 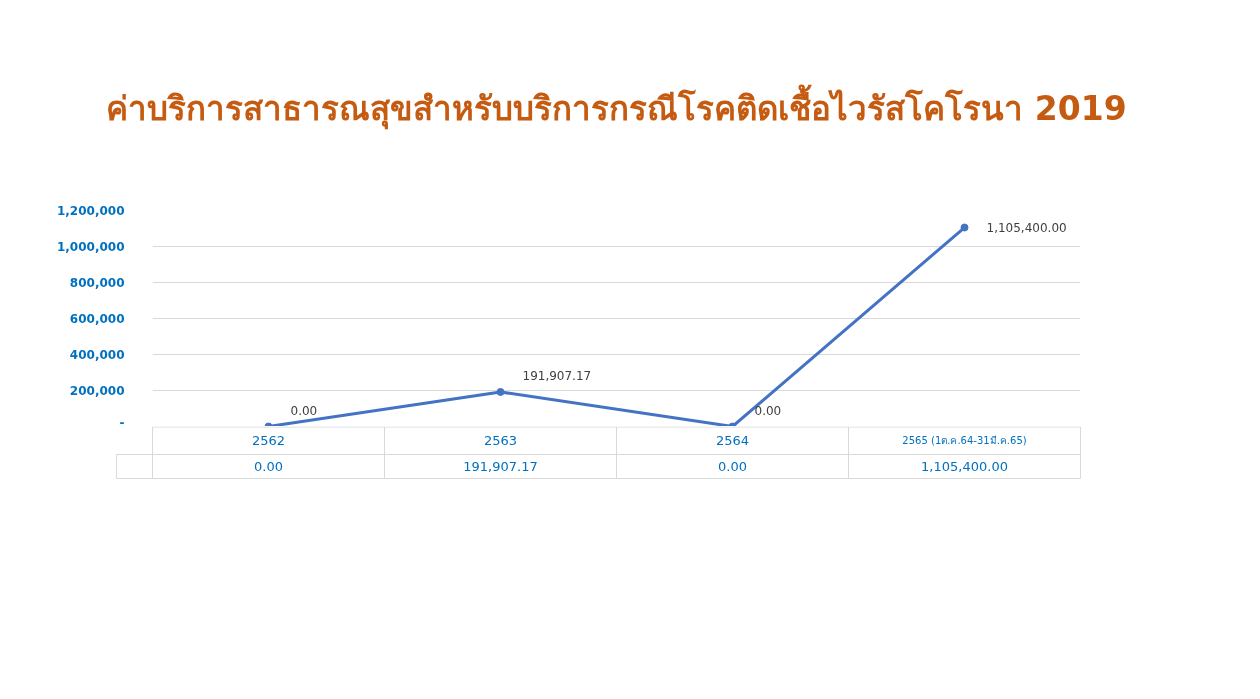 I want to click on y-tick-label: 1,000,000, so click(x=90, y=247).